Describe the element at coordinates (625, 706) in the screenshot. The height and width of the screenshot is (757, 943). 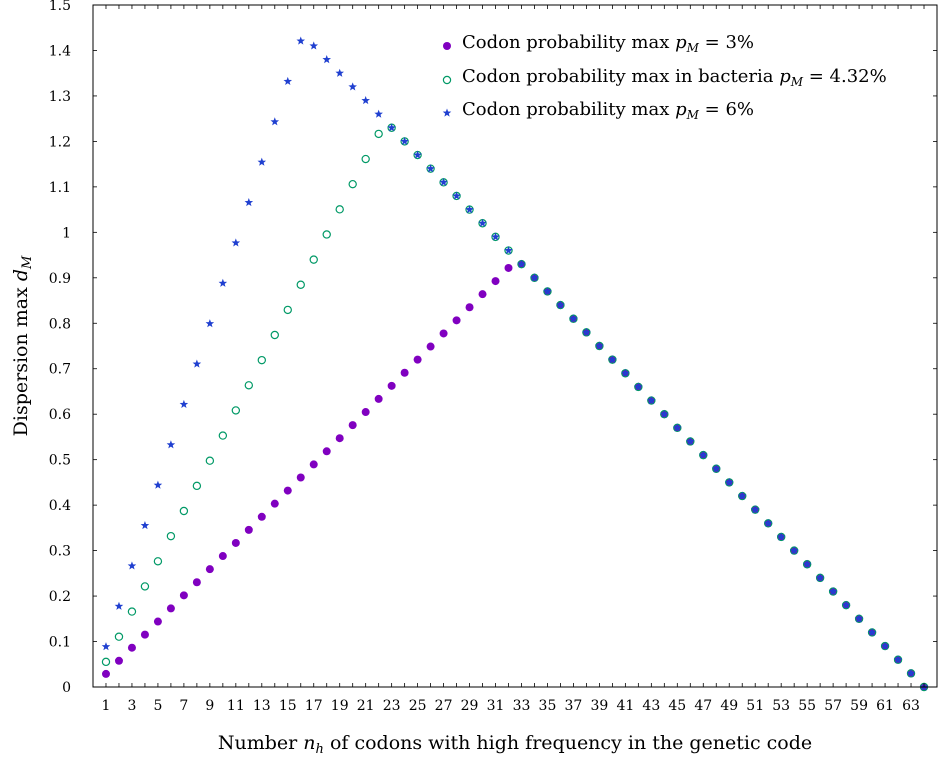
I see `x-tick-label: 41` at that location.